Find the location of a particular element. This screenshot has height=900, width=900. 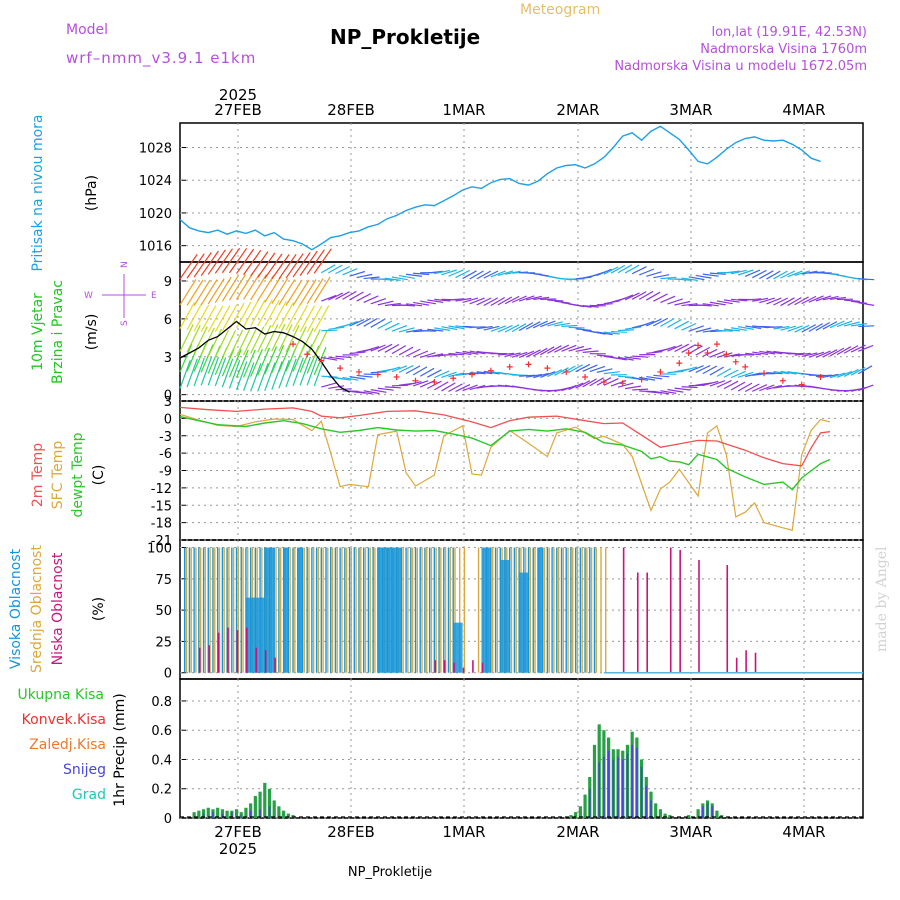

ytick-label-pressure: 1016 is located at coordinates (155, 247).